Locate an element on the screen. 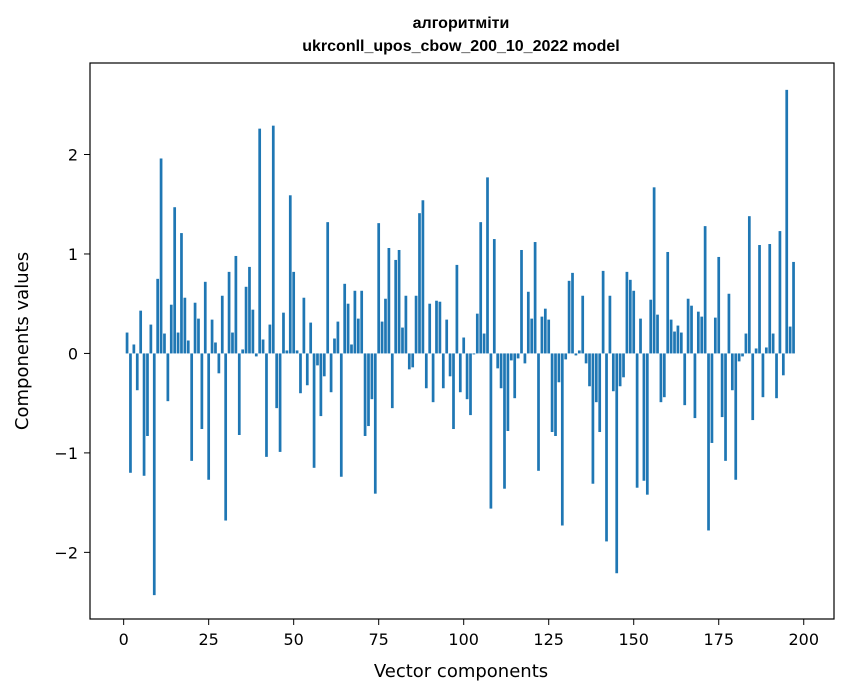  x-tick-label: 175 is located at coordinates (718, 639).